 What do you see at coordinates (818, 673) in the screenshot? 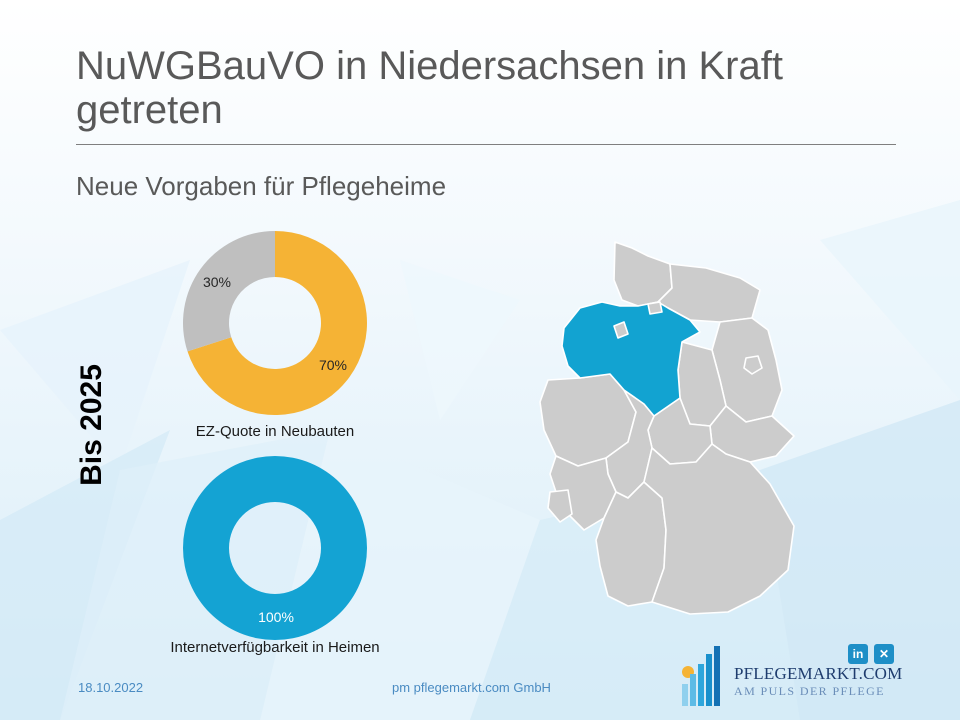
I see `brand-name: PFLEGEMARKT.COM` at bounding box center [818, 673].